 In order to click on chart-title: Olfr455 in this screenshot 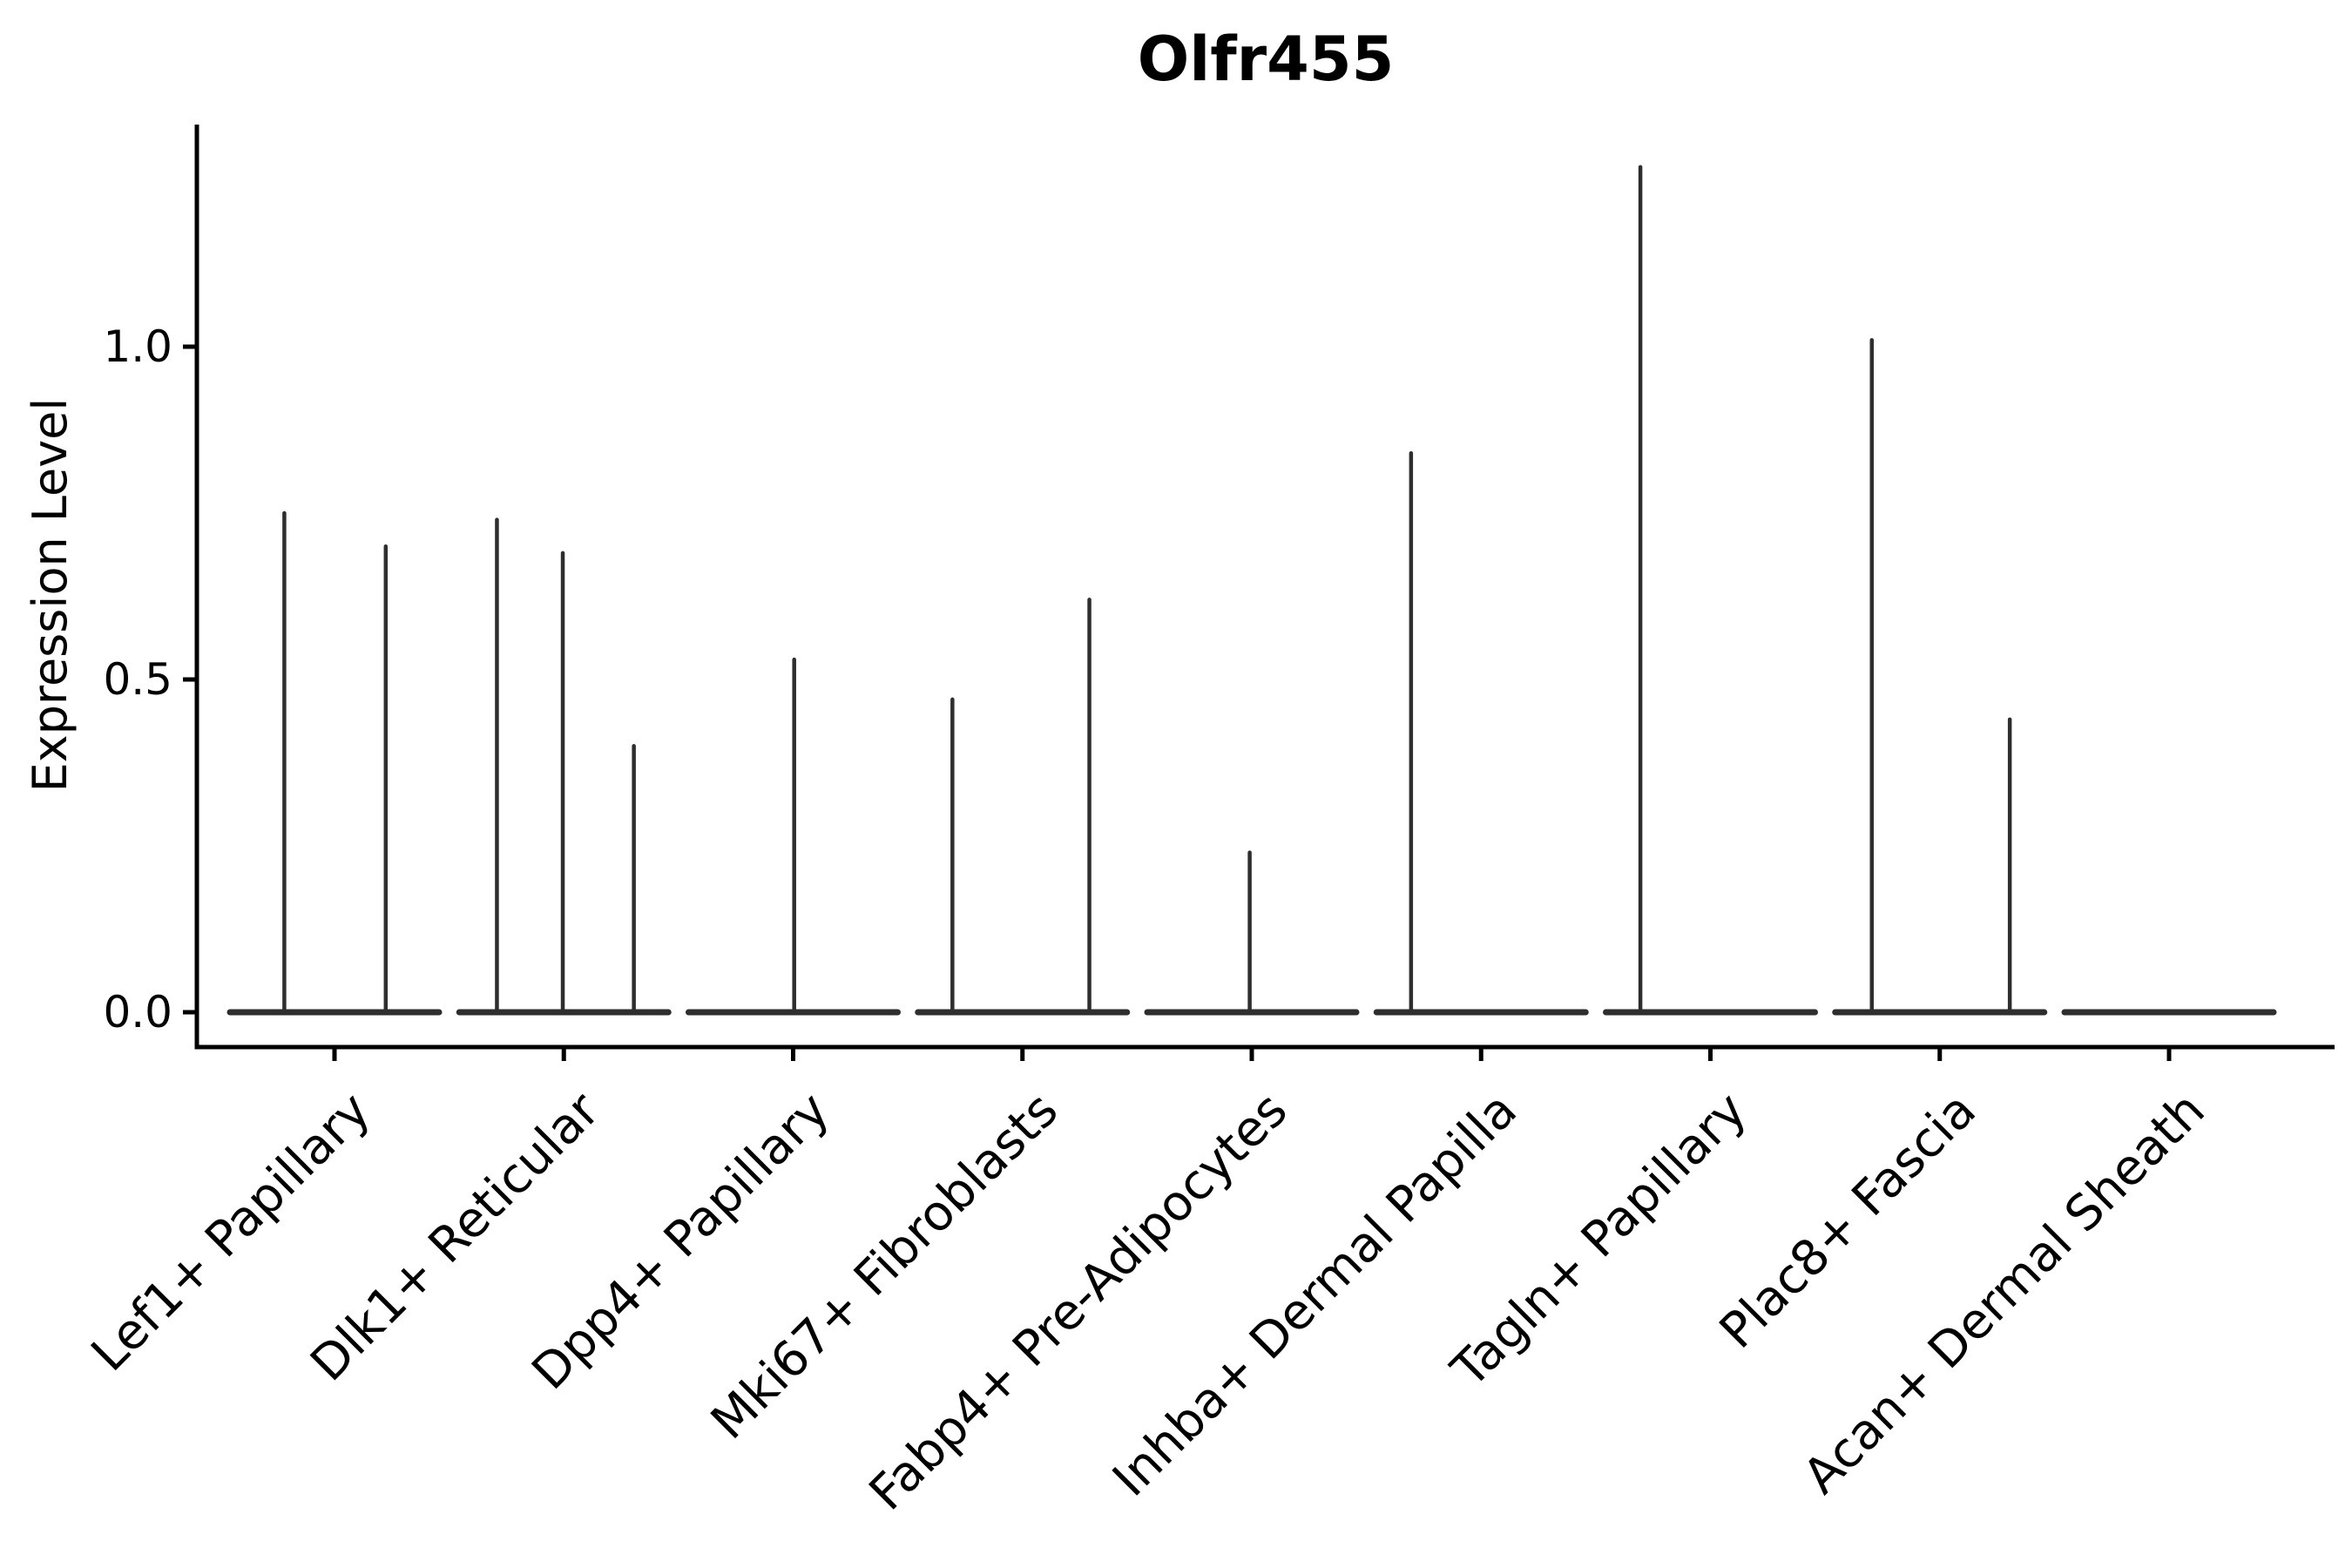, I will do `click(1266, 59)`.